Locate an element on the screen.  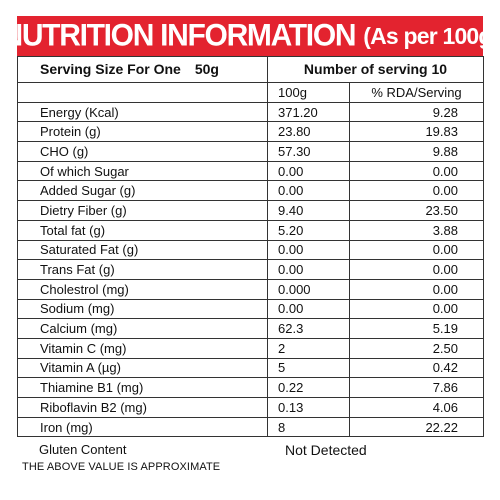
nutrient-row: Of which Sugar 0.00 0.00 is located at coordinates (250, 171).